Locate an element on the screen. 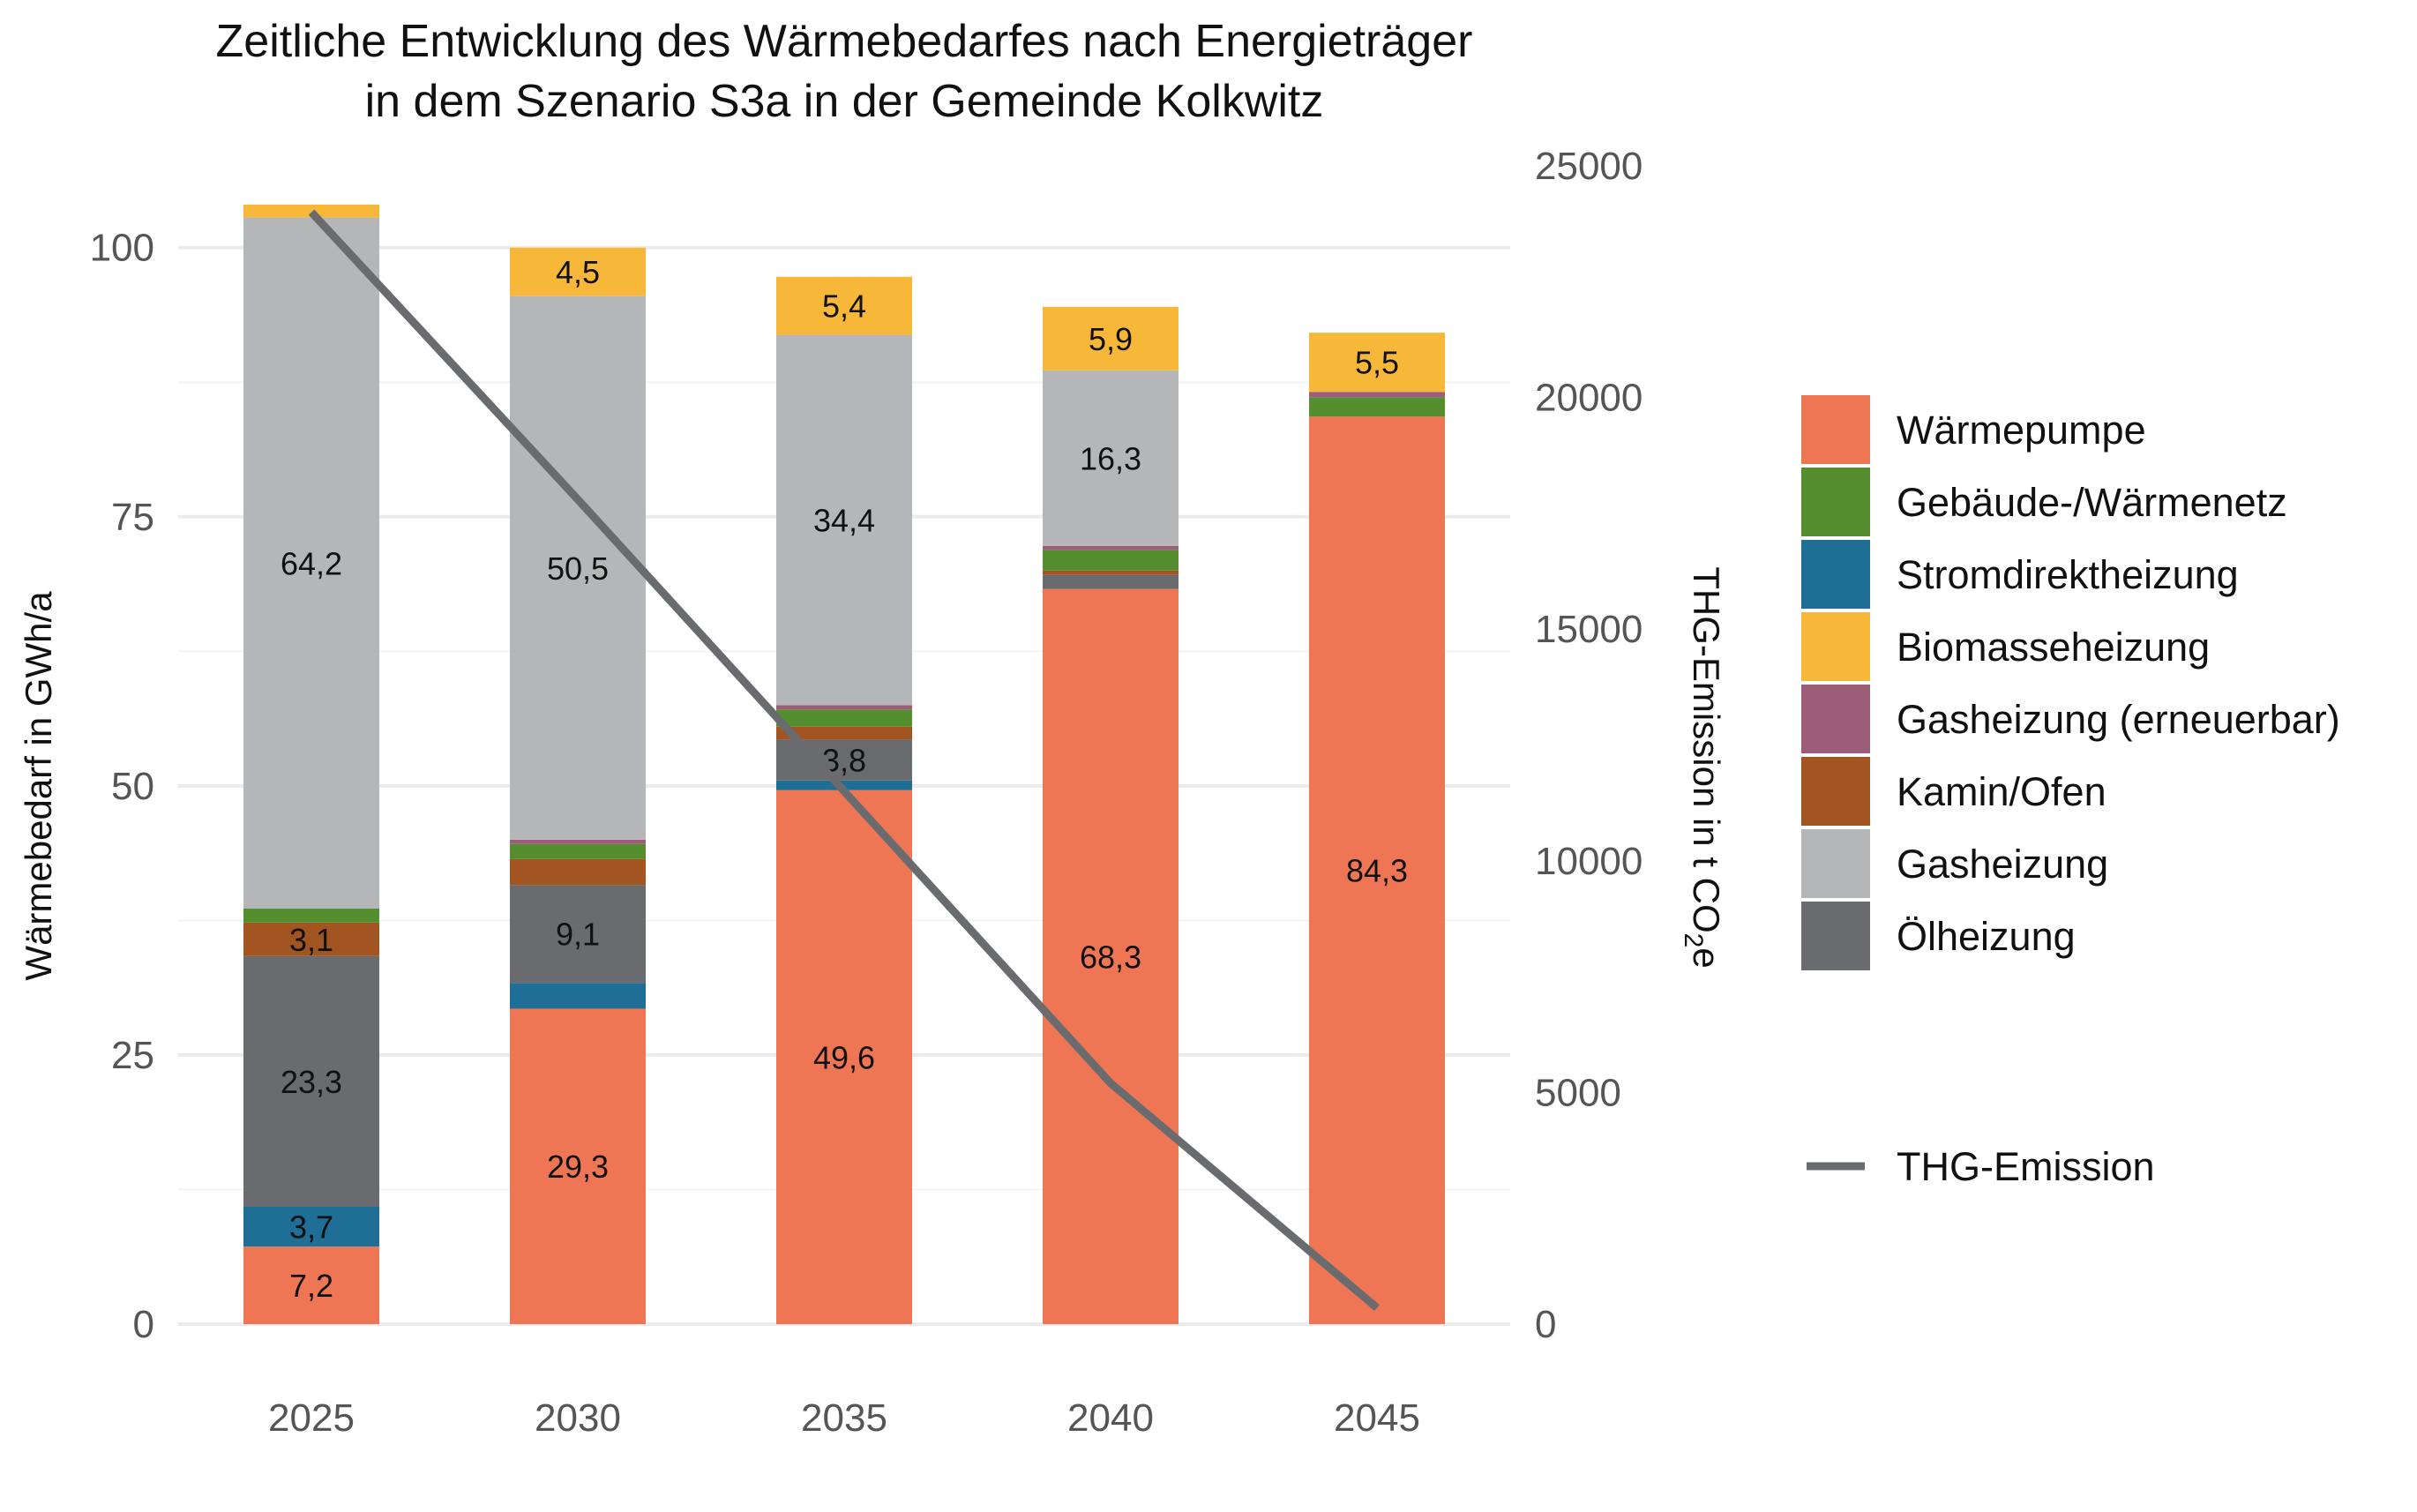 The image size is (2417, 1512). y-axis-title: Wärmebedarf in GWh/a is located at coordinates (38, 786).